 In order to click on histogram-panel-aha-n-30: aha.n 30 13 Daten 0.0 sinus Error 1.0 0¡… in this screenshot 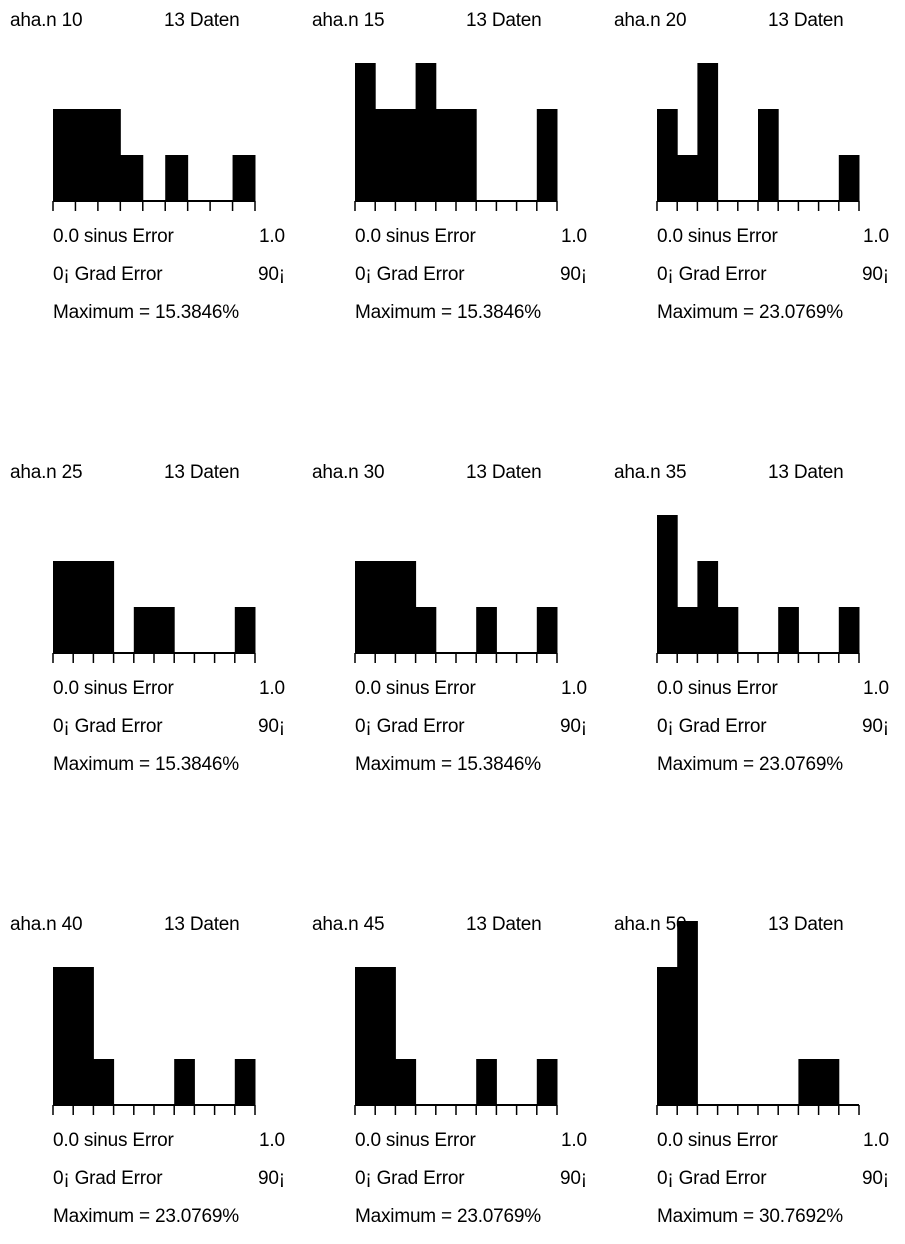, I will do `click(460, 622)`.